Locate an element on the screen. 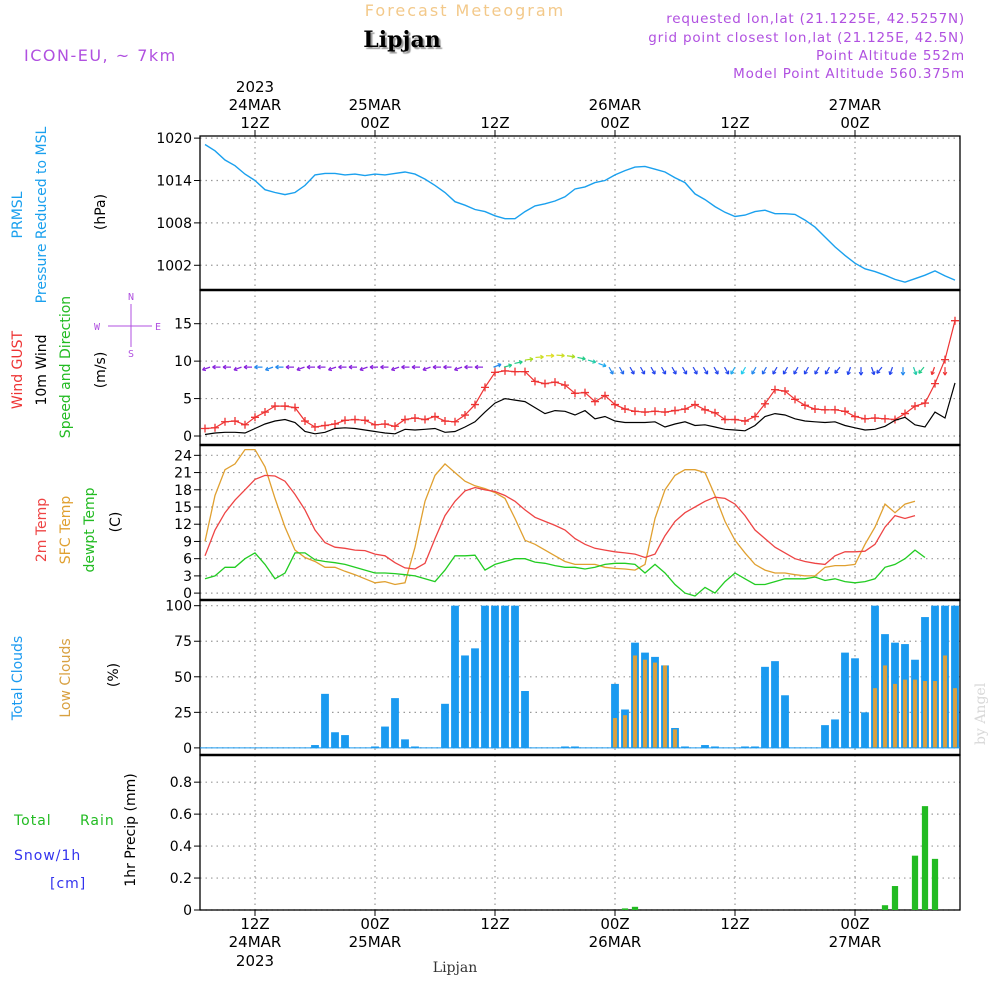  point-altitude: Point Altitude 552m is located at coordinates (890, 56).